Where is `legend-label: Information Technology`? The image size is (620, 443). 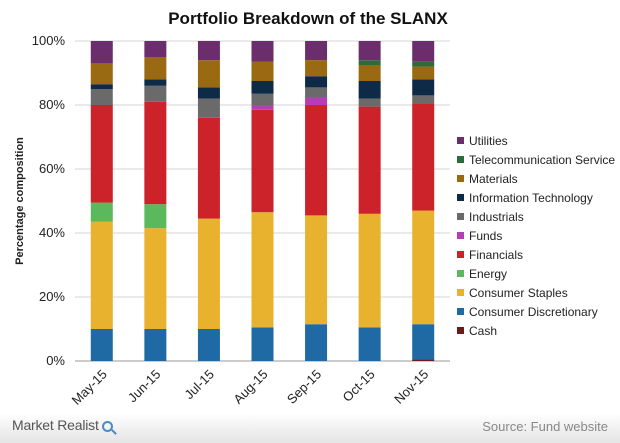 legend-label: Information Technology is located at coordinates (531, 198).